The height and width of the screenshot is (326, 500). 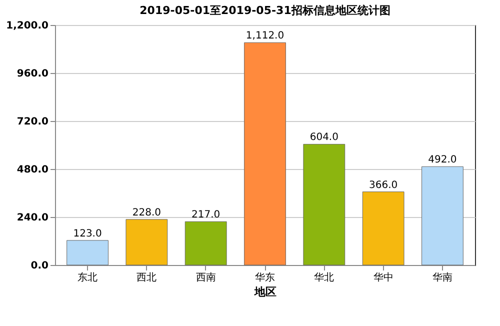 What do you see at coordinates (324, 278) in the screenshot?
I see `x-tick-label: 华北` at bounding box center [324, 278].